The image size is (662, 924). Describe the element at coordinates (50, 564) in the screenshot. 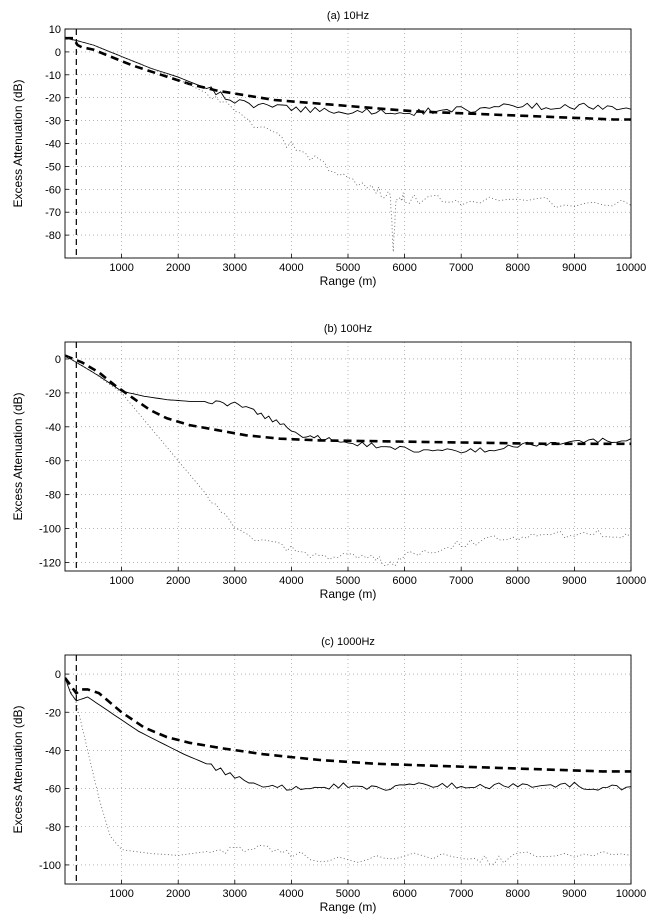

I see `y-tick-label: -120` at that location.